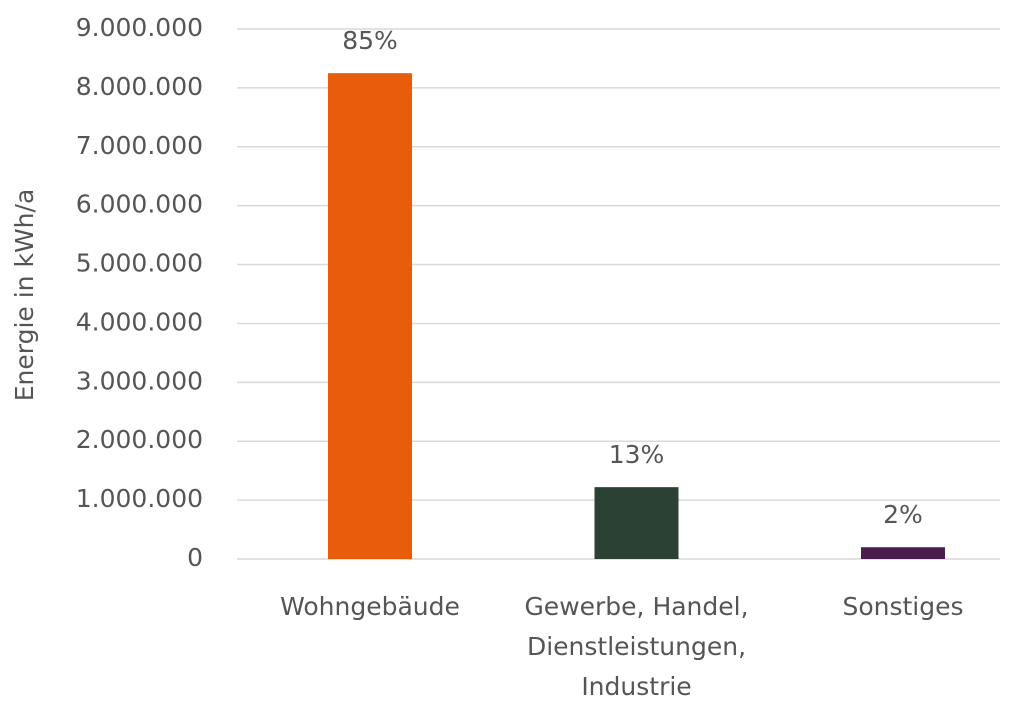 This screenshot has width=1028, height=704. Describe the element at coordinates (637, 454) in the screenshot. I see `data-label: 13%` at that location.